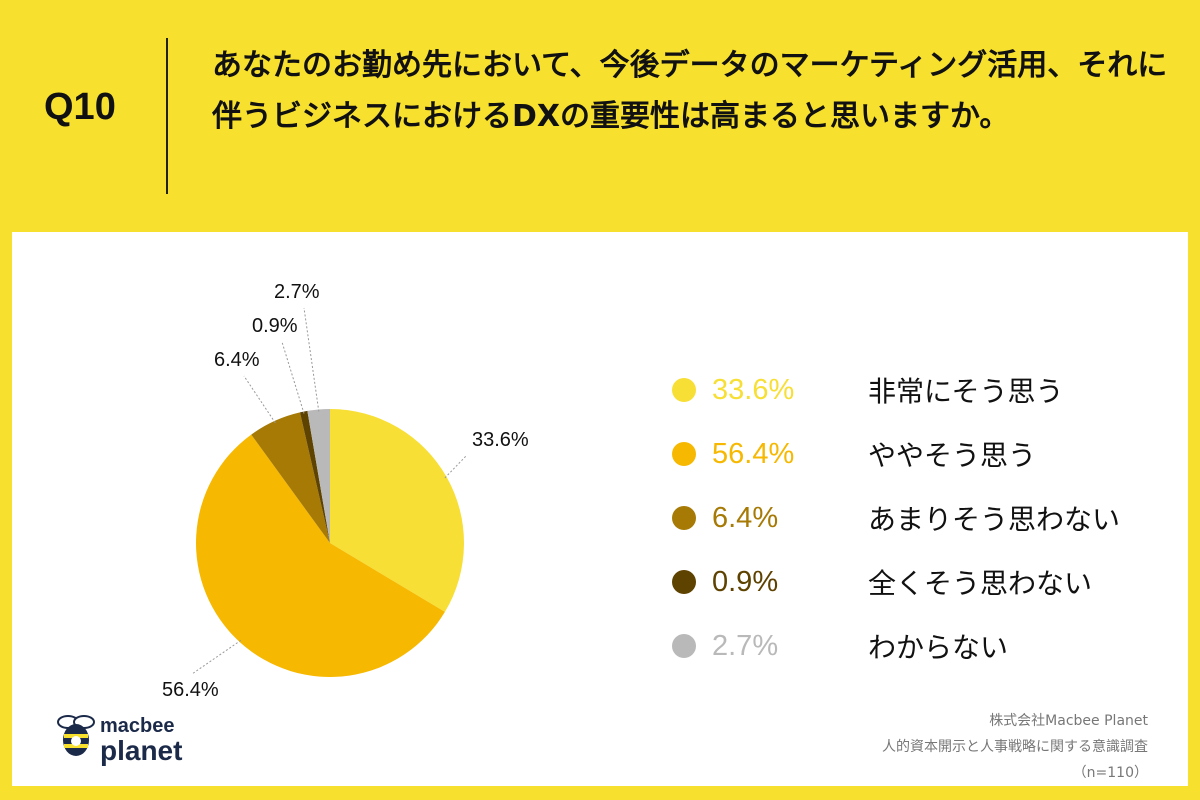  I want to click on legend-label: わからない, so click(938, 647).